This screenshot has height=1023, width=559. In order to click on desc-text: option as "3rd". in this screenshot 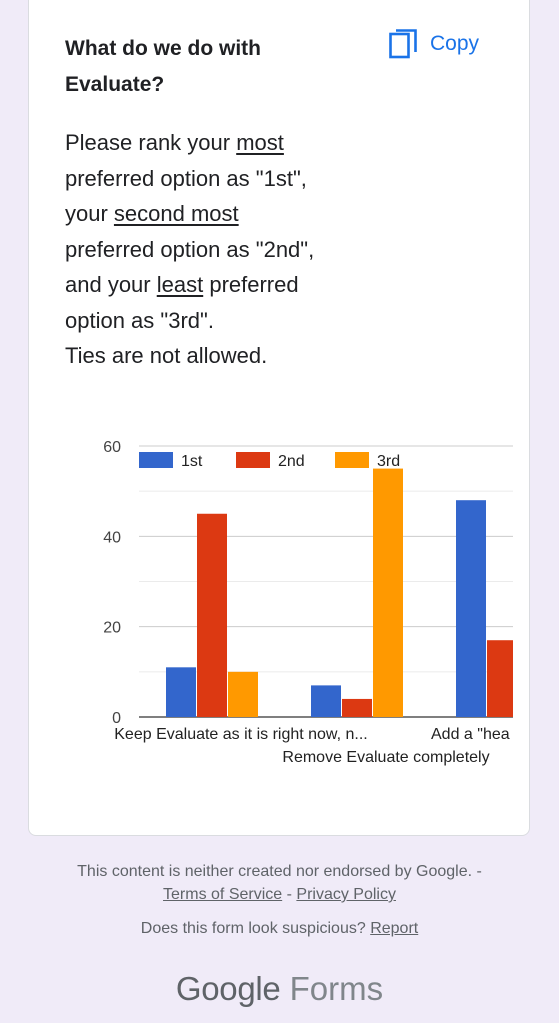, I will do `click(139, 320)`.